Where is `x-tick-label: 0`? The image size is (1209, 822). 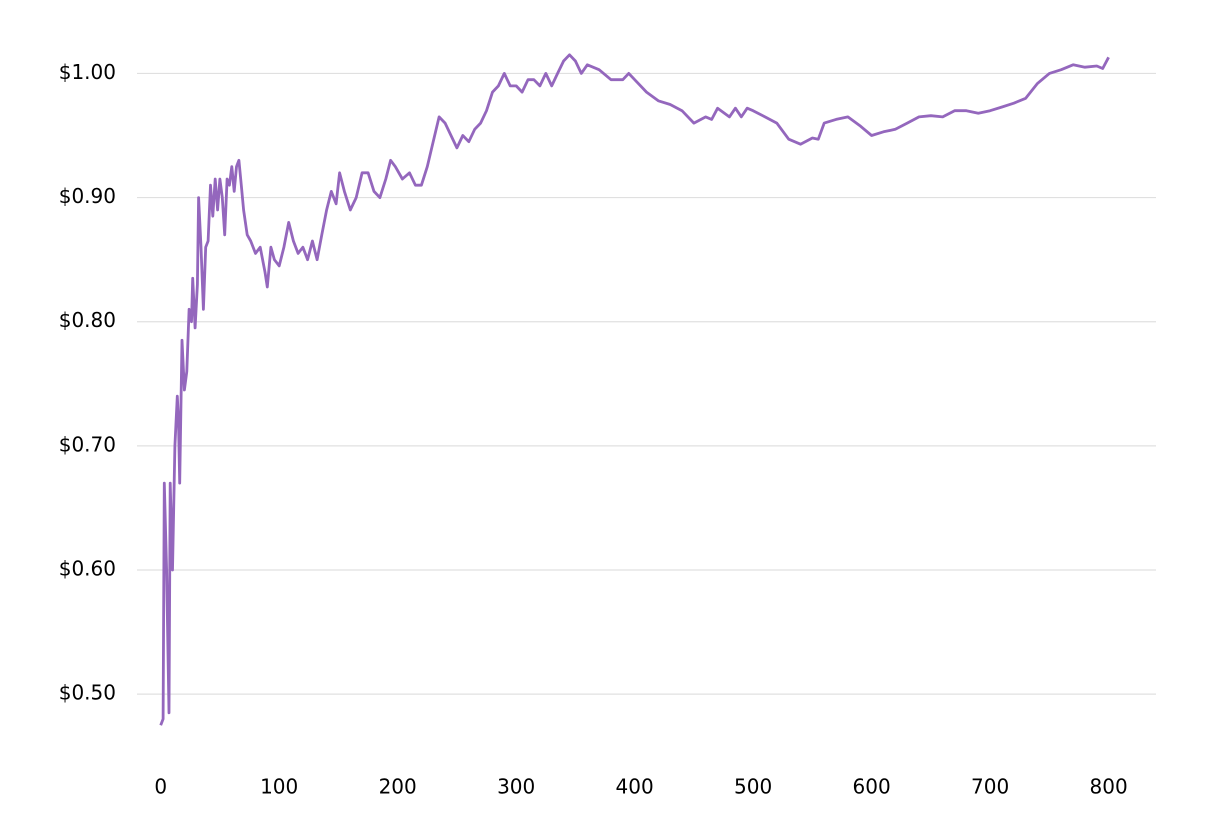
x-tick-label: 0 is located at coordinates (160, 787).